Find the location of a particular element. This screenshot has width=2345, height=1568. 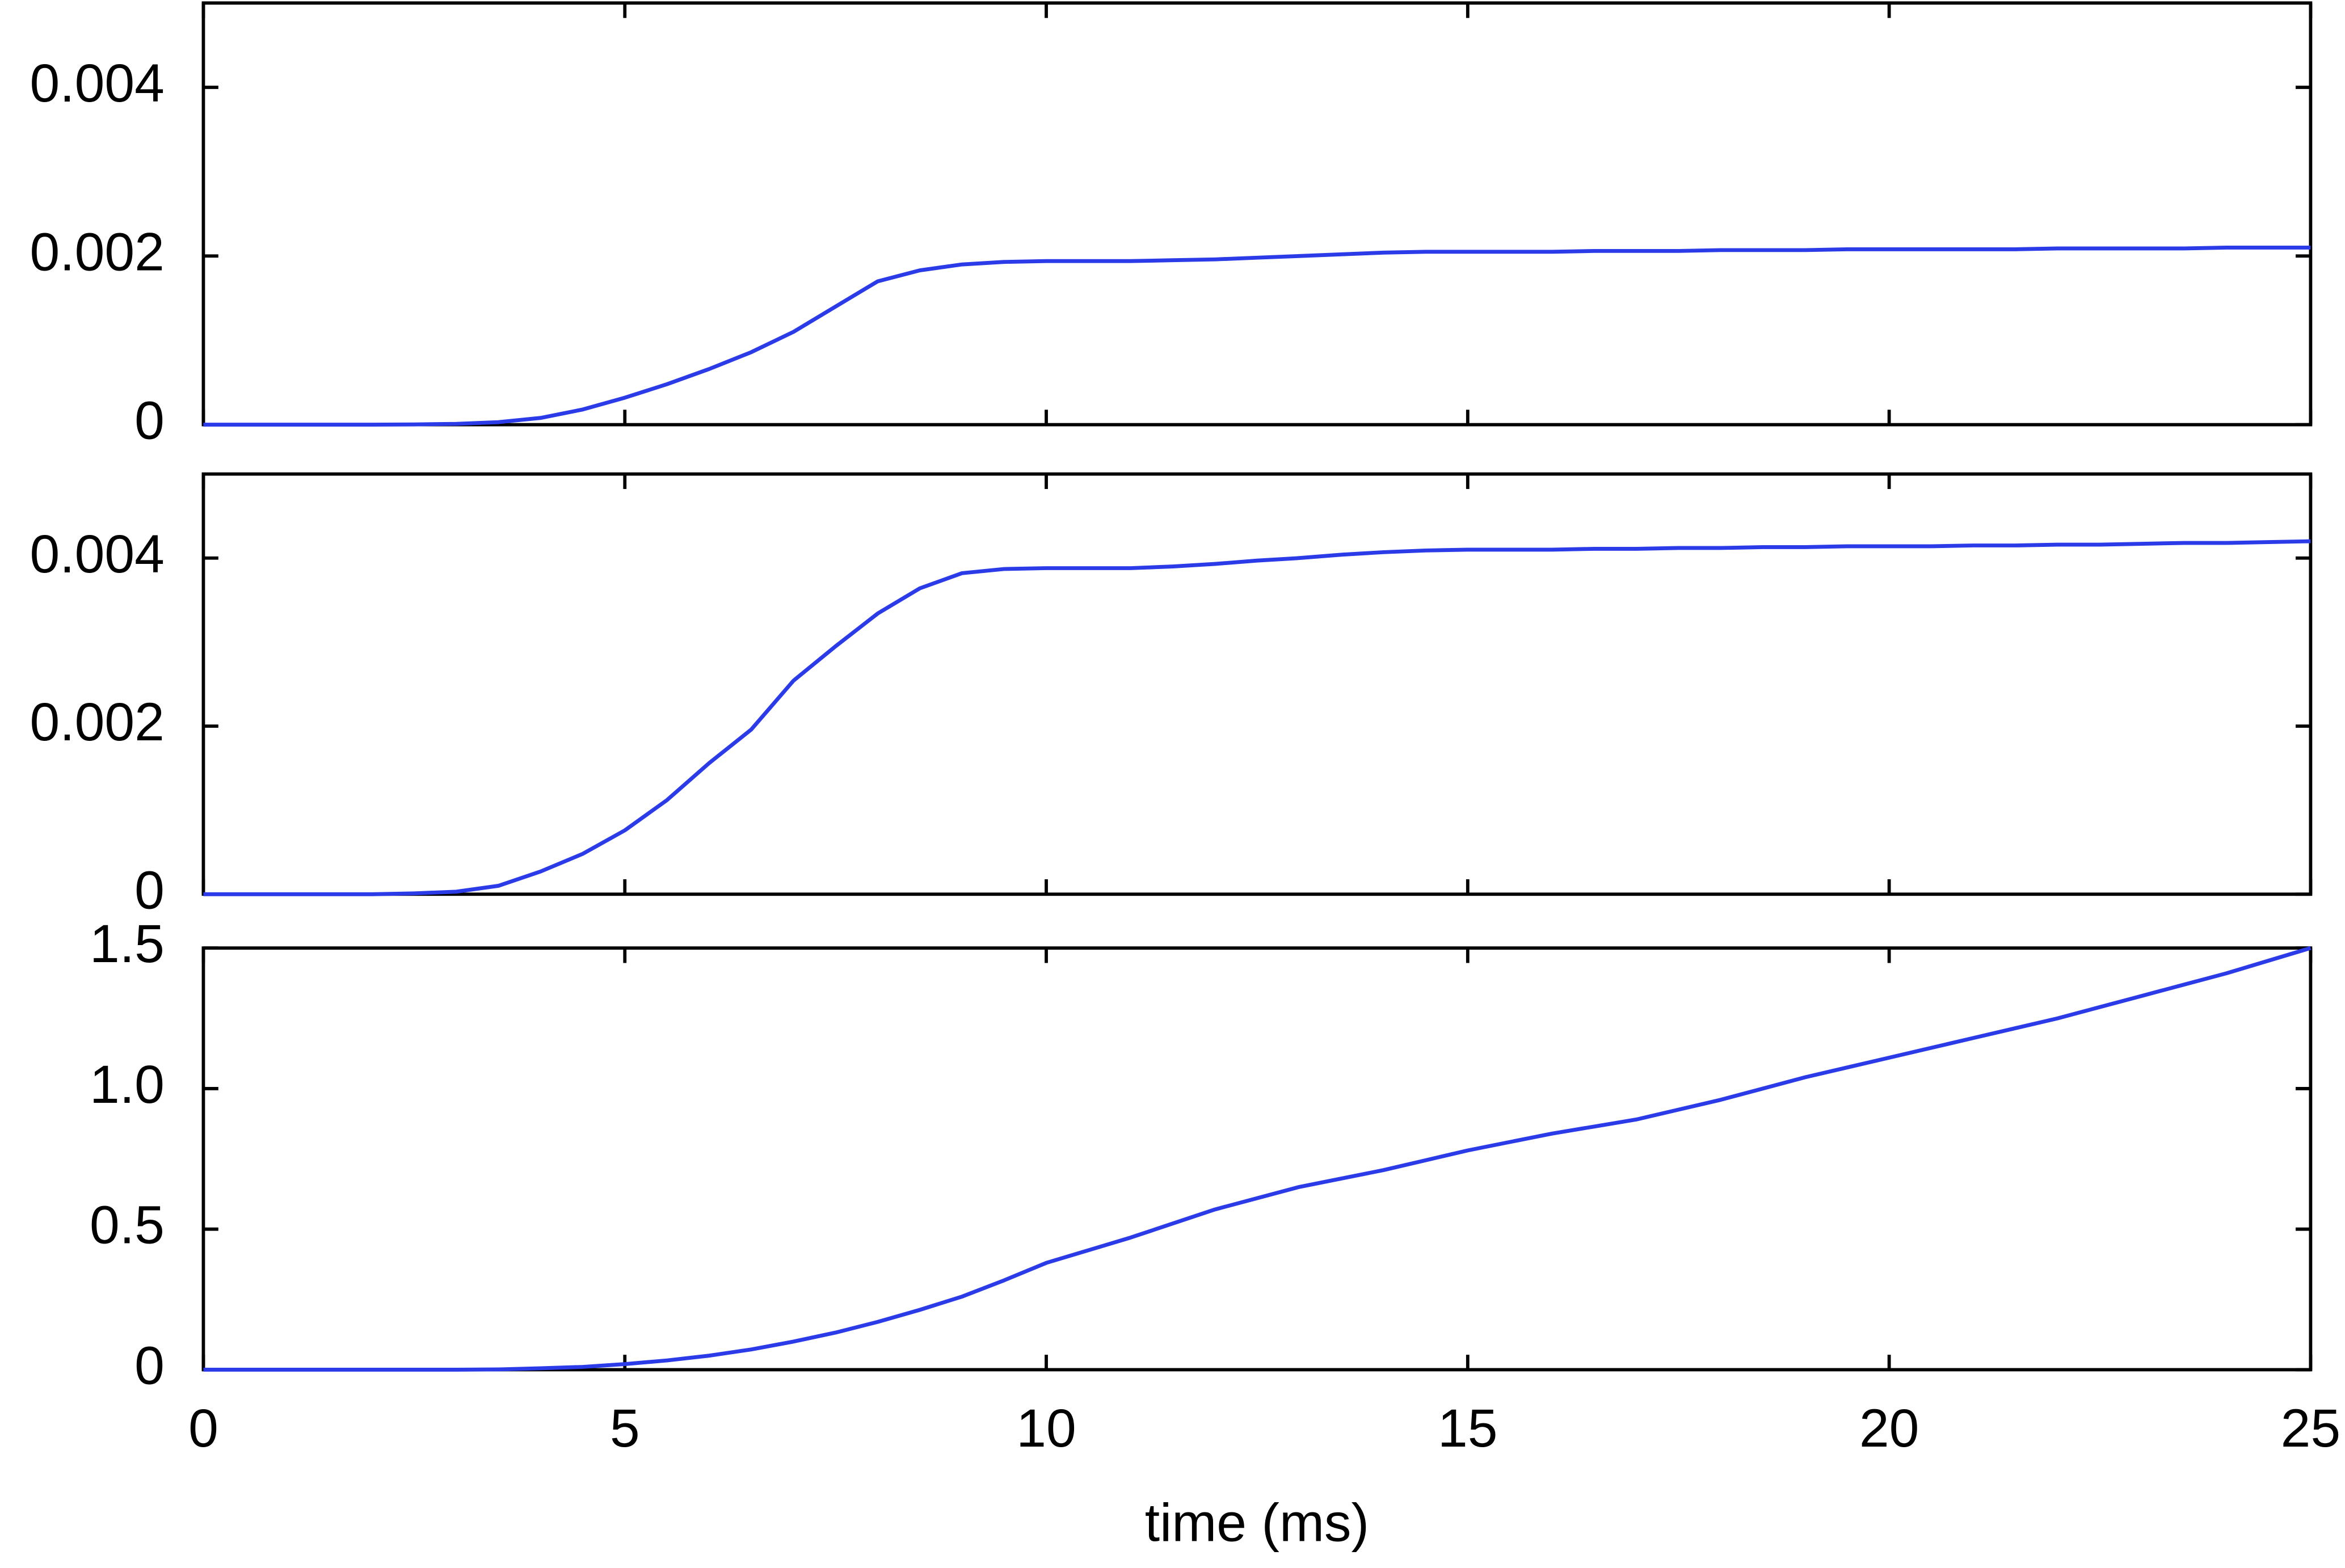

x-tick-label: 10 is located at coordinates (1046, 1428).